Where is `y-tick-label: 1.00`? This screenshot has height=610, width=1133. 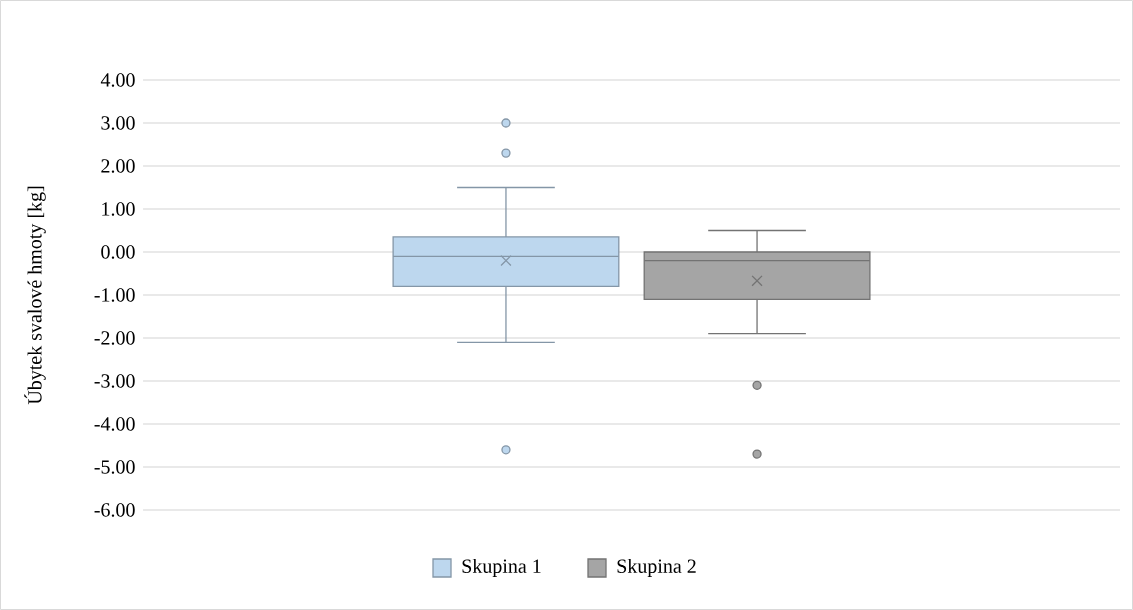
y-tick-label: 1.00 is located at coordinates (118, 209).